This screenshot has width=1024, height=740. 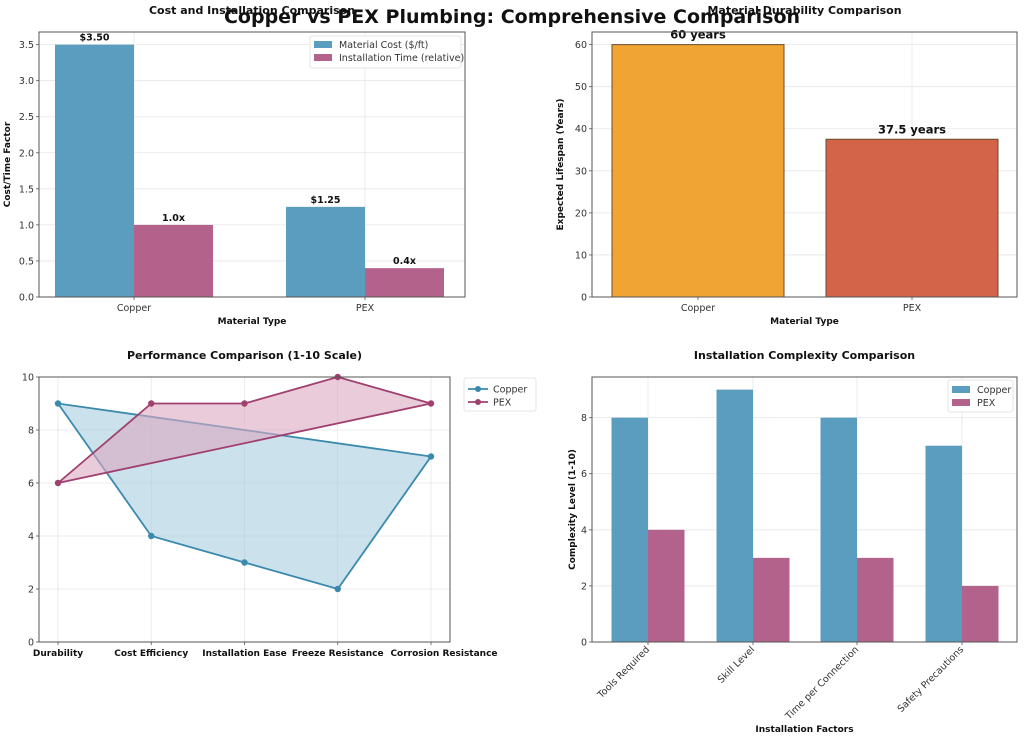 I want to click on bar-value-label: 60 years, so click(x=698, y=35).